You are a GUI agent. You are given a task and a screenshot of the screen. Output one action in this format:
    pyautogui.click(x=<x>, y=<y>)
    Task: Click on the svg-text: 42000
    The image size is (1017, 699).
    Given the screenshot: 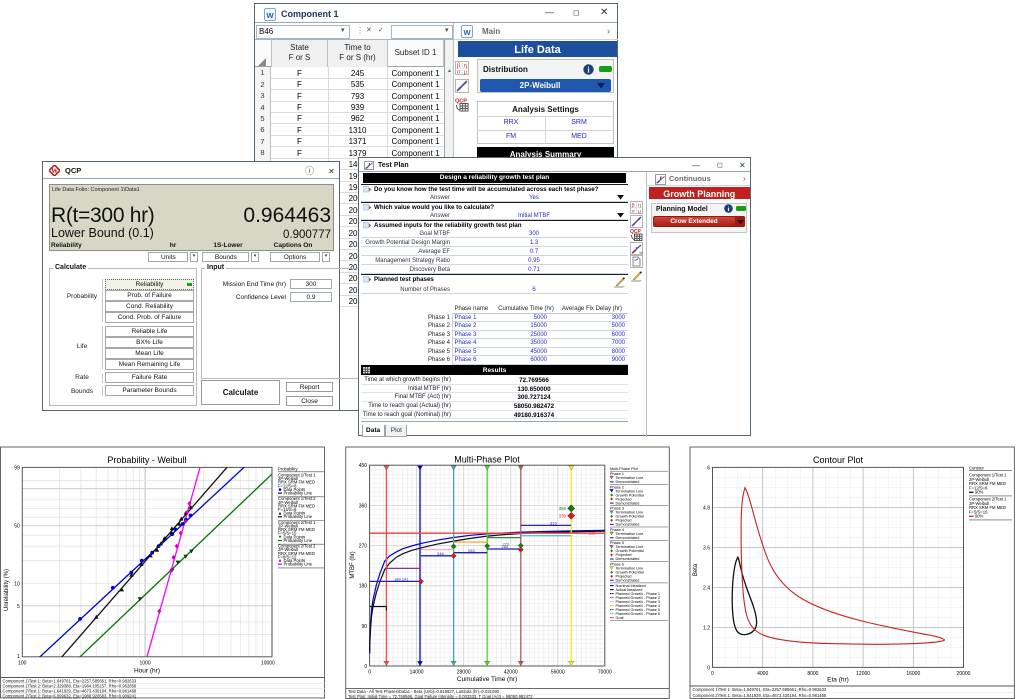 What is the action you would take?
    pyautogui.click(x=511, y=673)
    